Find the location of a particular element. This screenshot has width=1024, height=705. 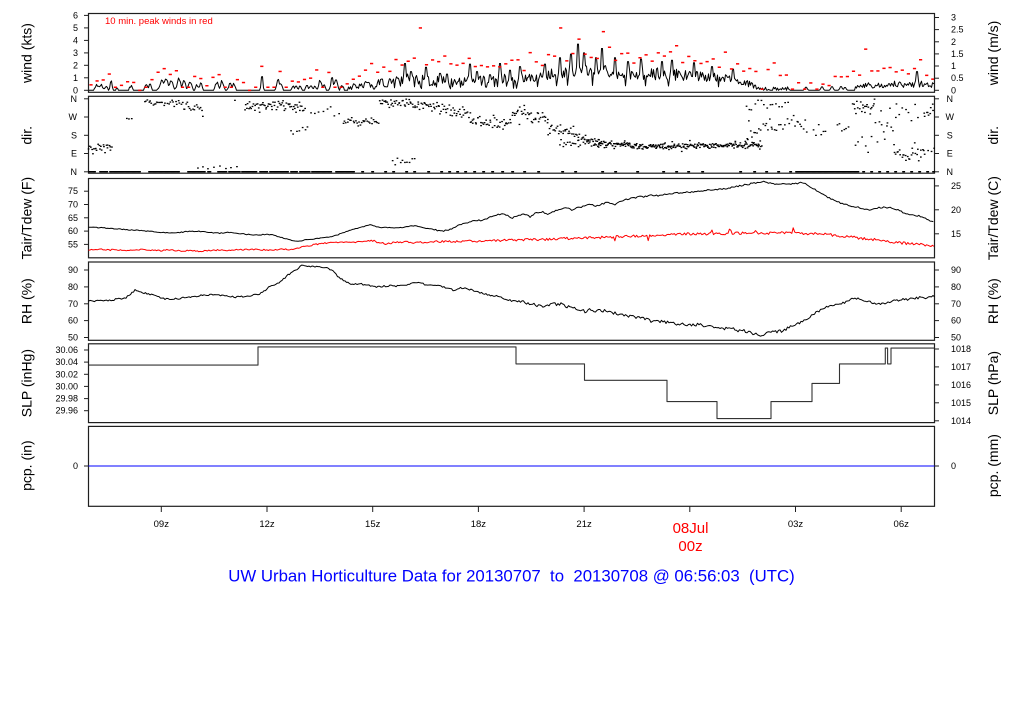

svg-text: 1014 is located at coordinates (961, 421).